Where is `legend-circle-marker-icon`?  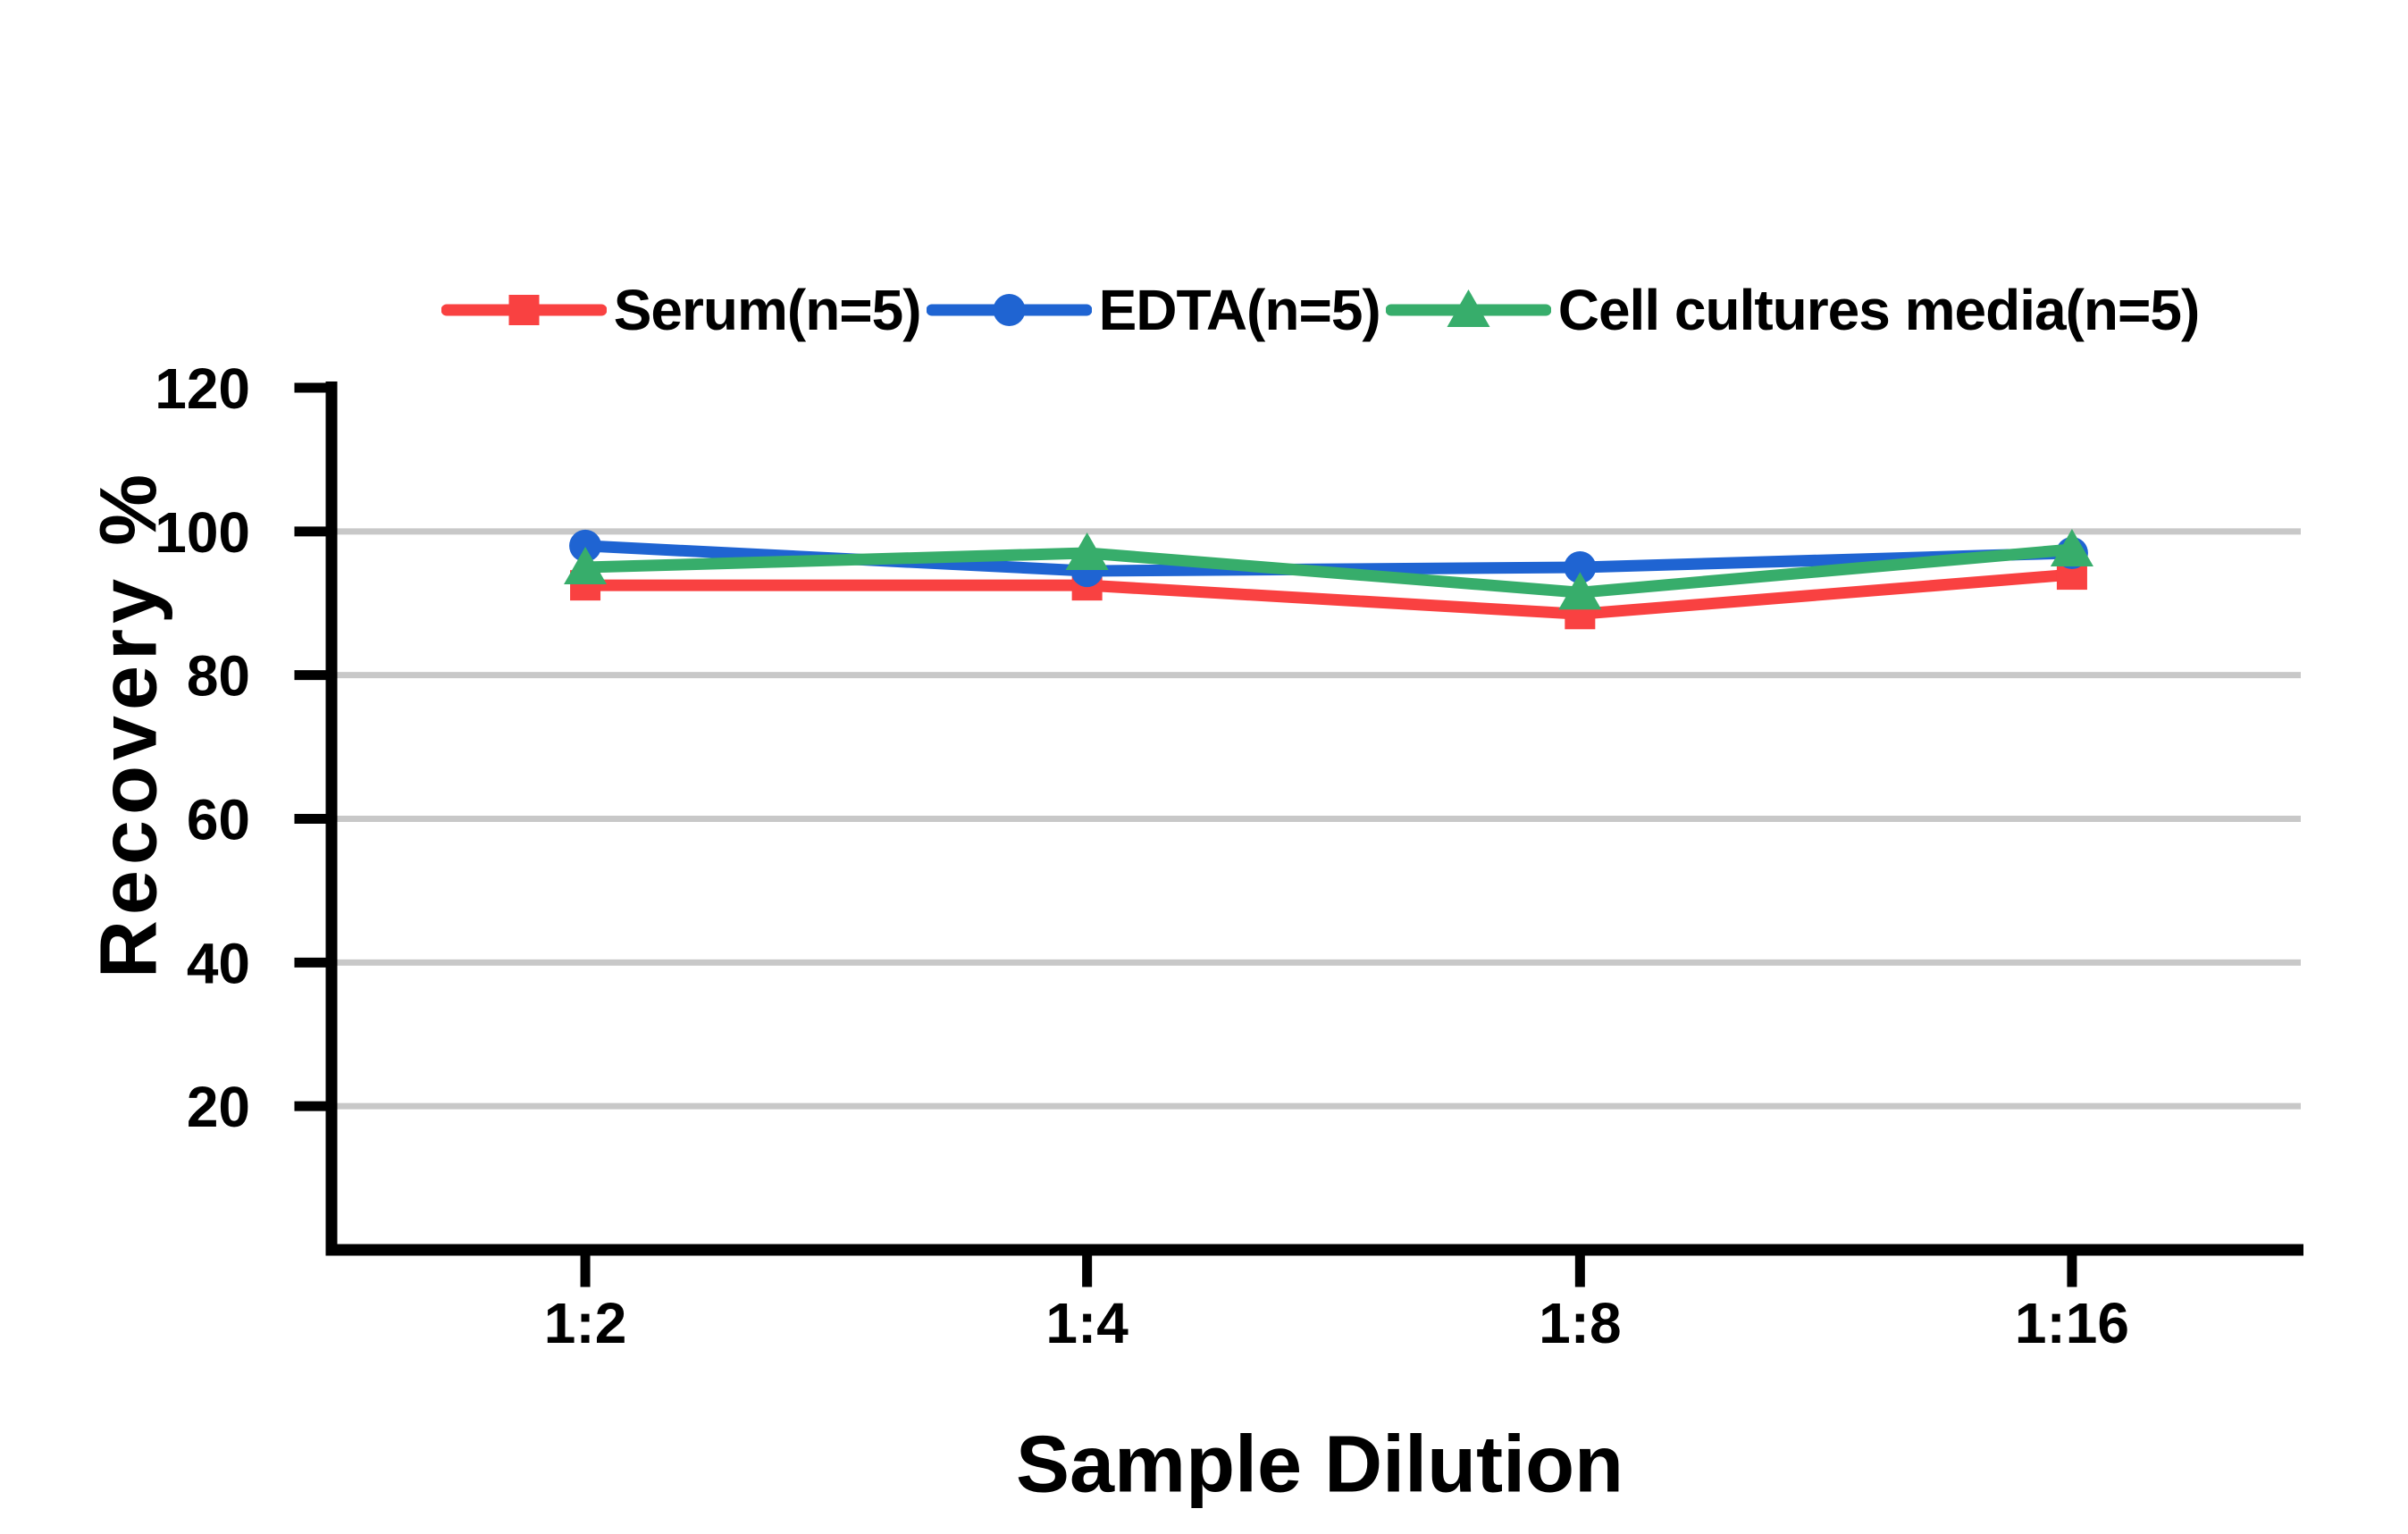
legend-circle-marker-icon is located at coordinates (1009, 310).